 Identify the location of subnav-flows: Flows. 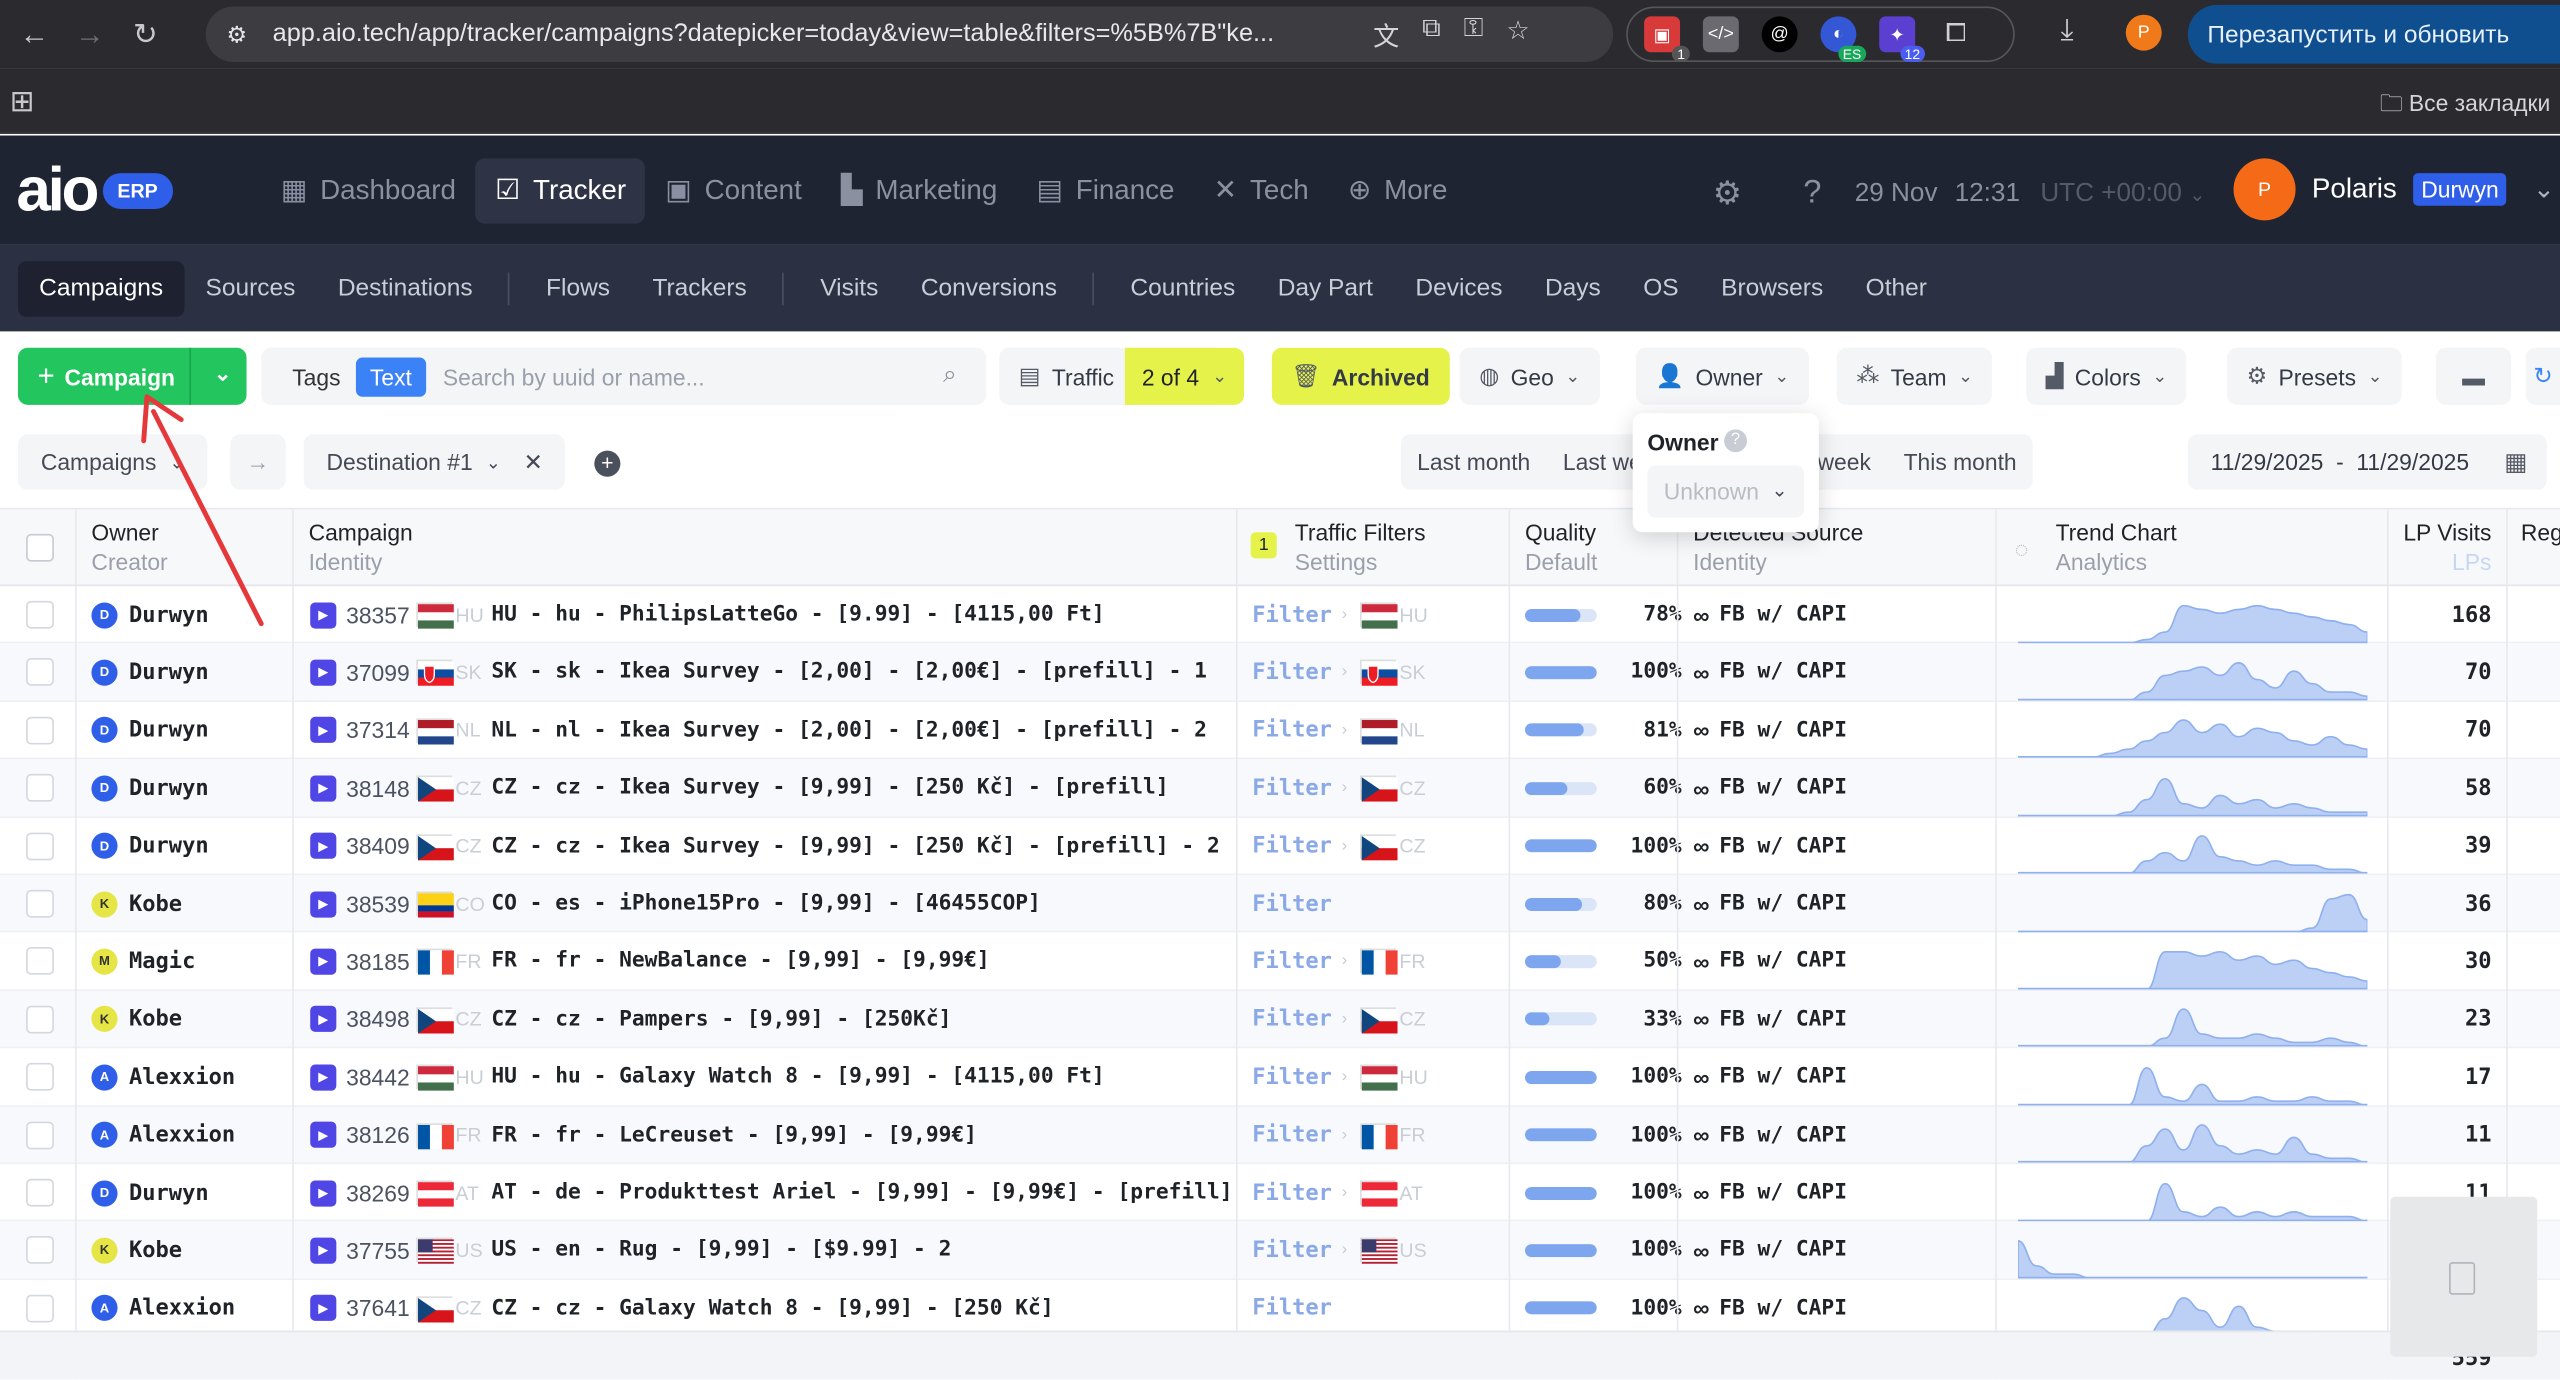
(578, 288).